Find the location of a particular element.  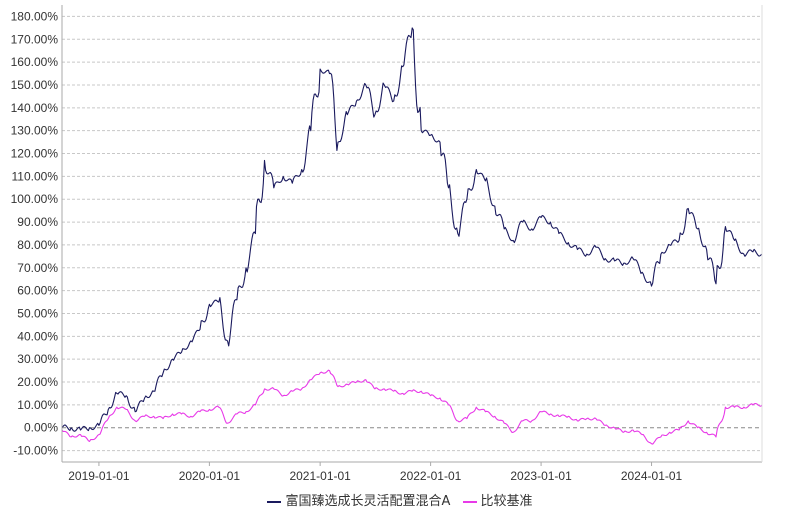

y-tick-label: 30.00% is located at coordinates (37, 359).